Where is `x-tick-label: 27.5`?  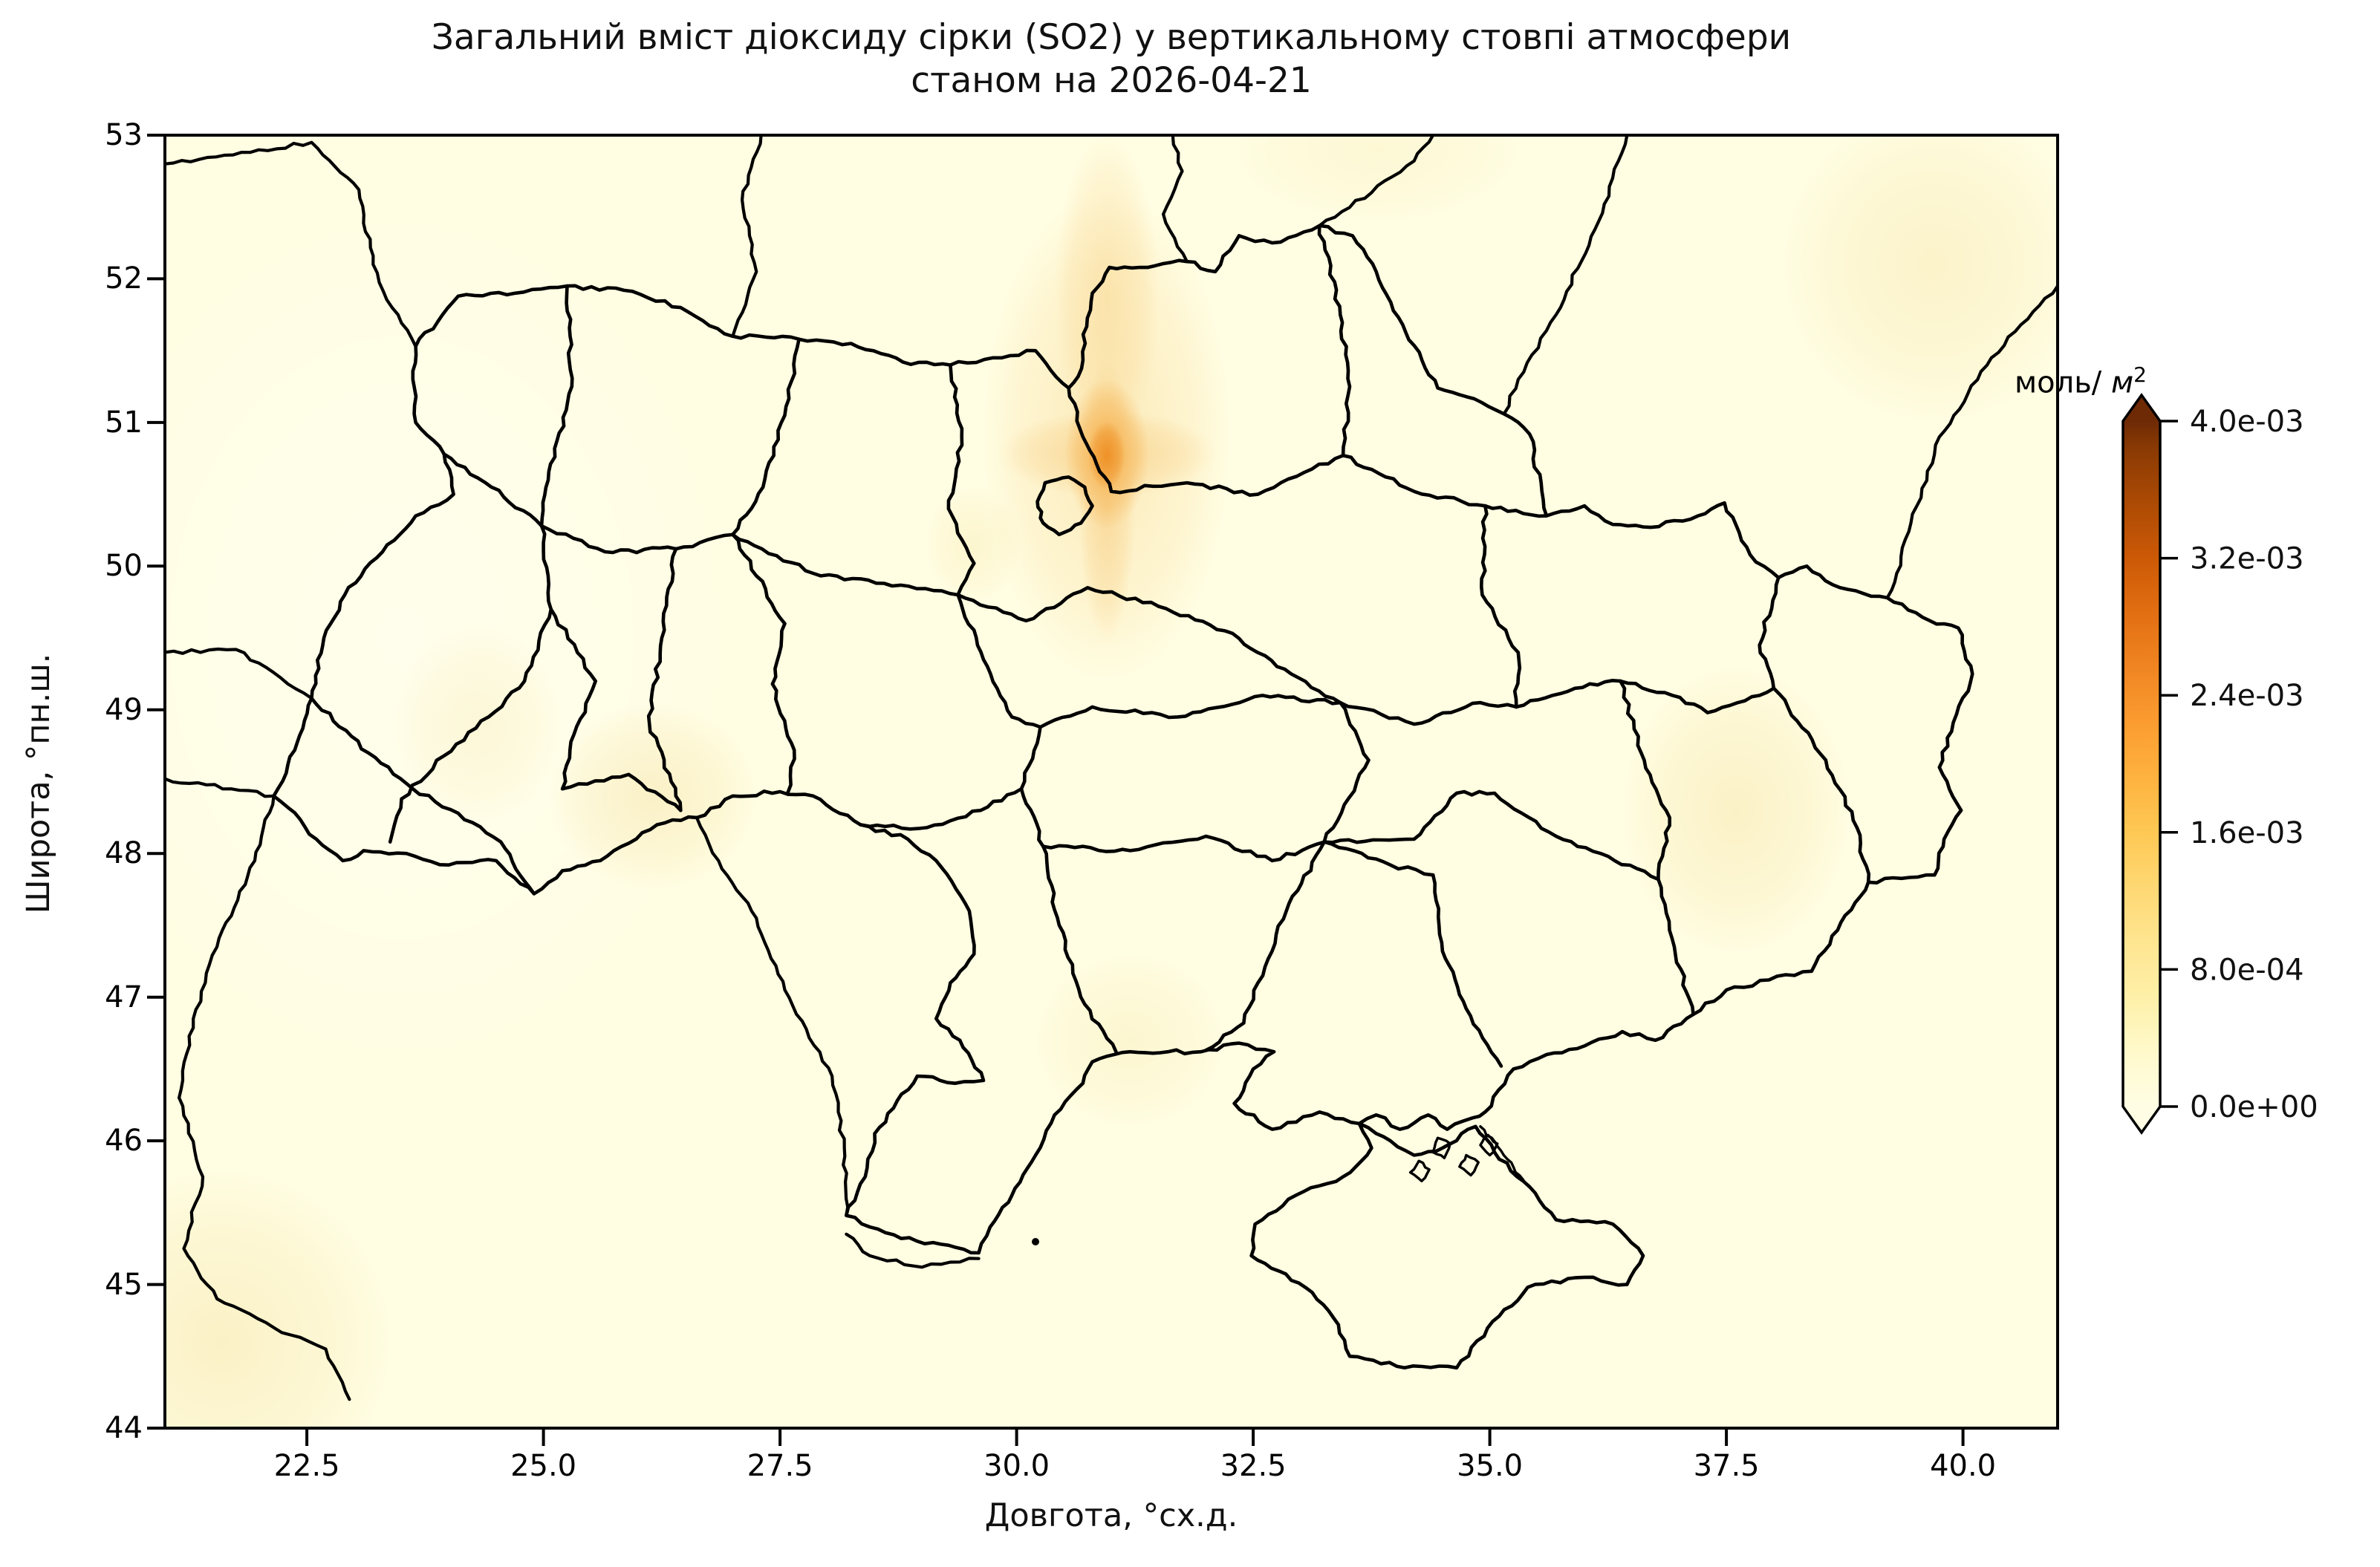
x-tick-label: 27.5 is located at coordinates (780, 1466).